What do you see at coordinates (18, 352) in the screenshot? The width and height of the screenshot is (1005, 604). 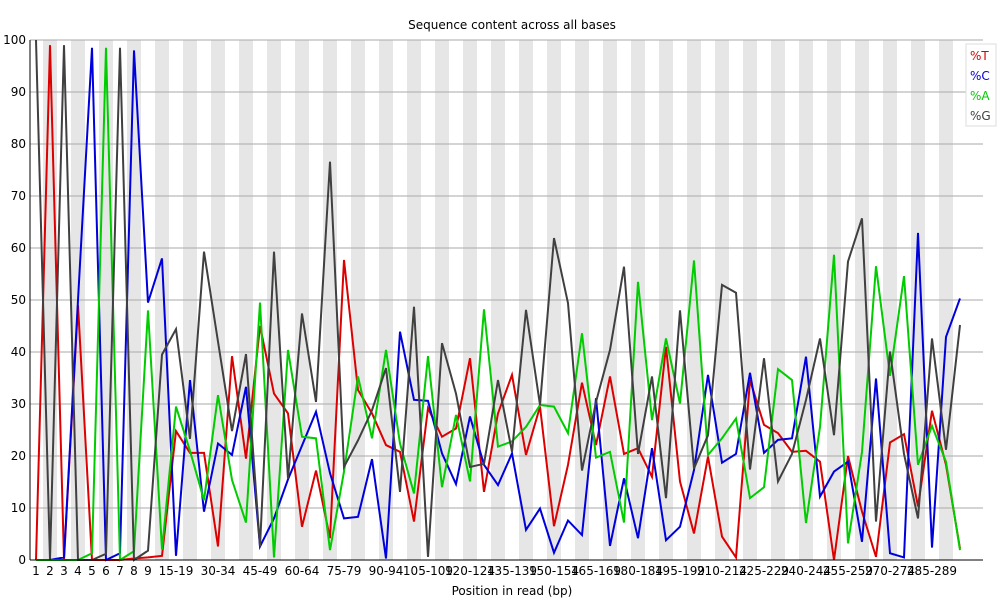 I see `y-tick-label: 40` at bounding box center [18, 352].